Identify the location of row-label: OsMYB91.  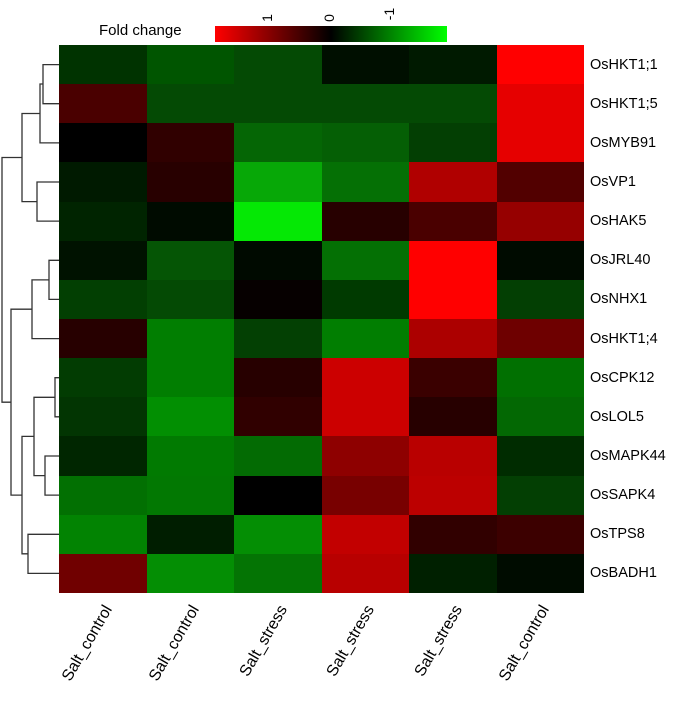
(623, 143).